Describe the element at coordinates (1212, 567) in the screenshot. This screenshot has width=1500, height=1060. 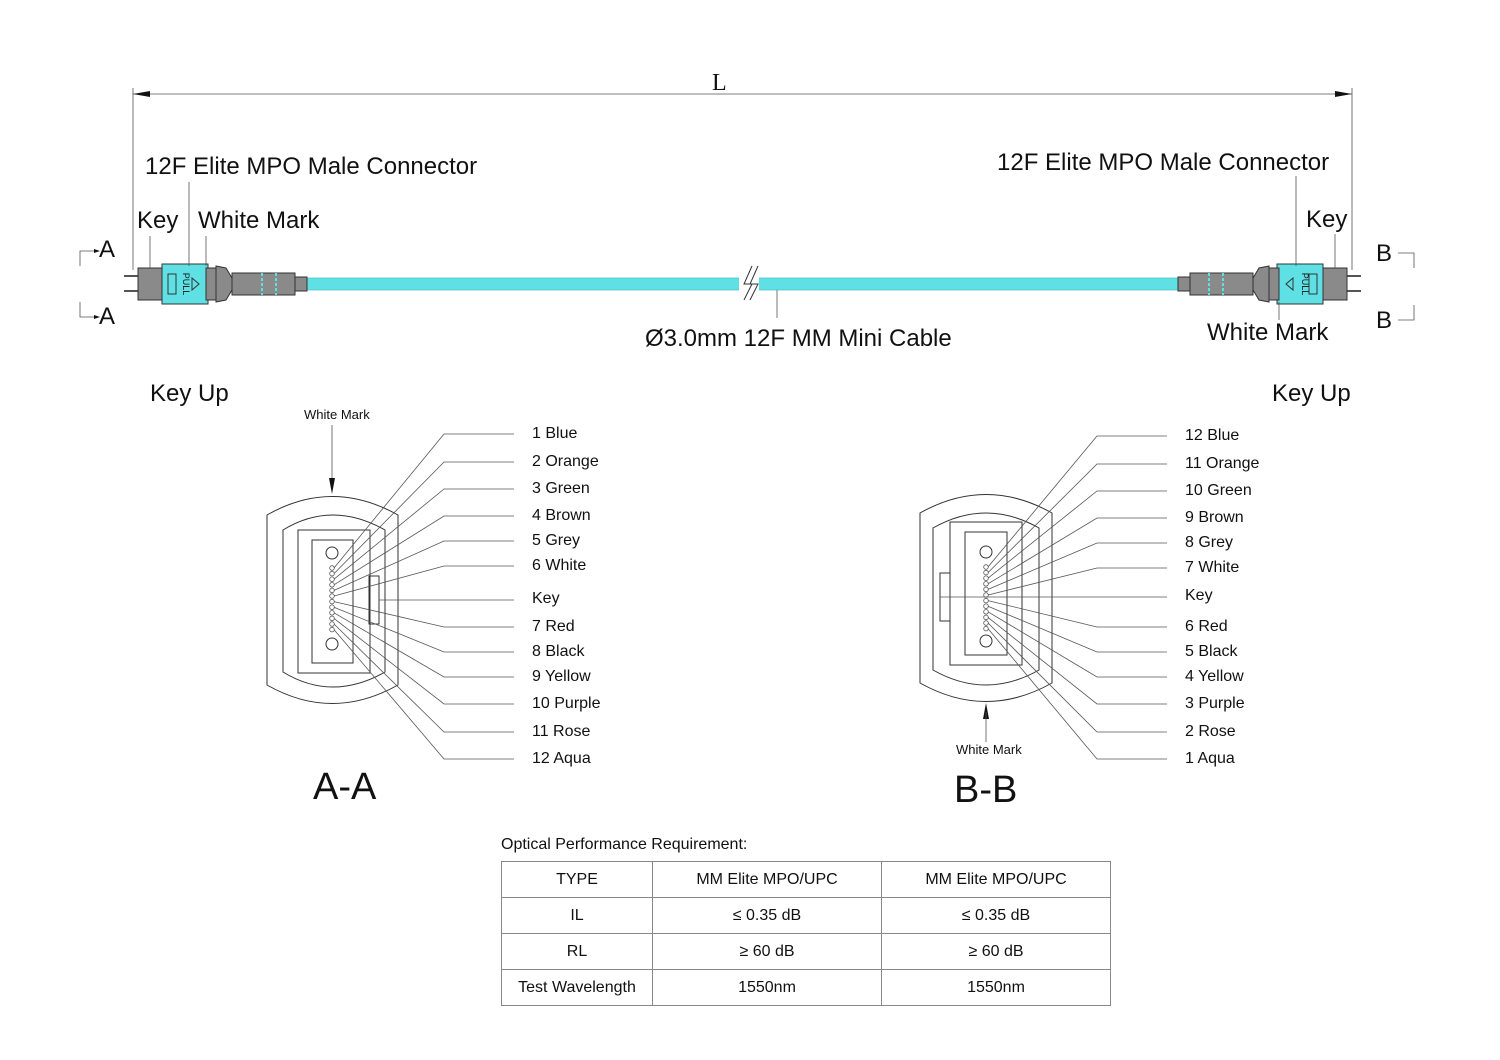
I see `fiber-label: 7 White` at that location.